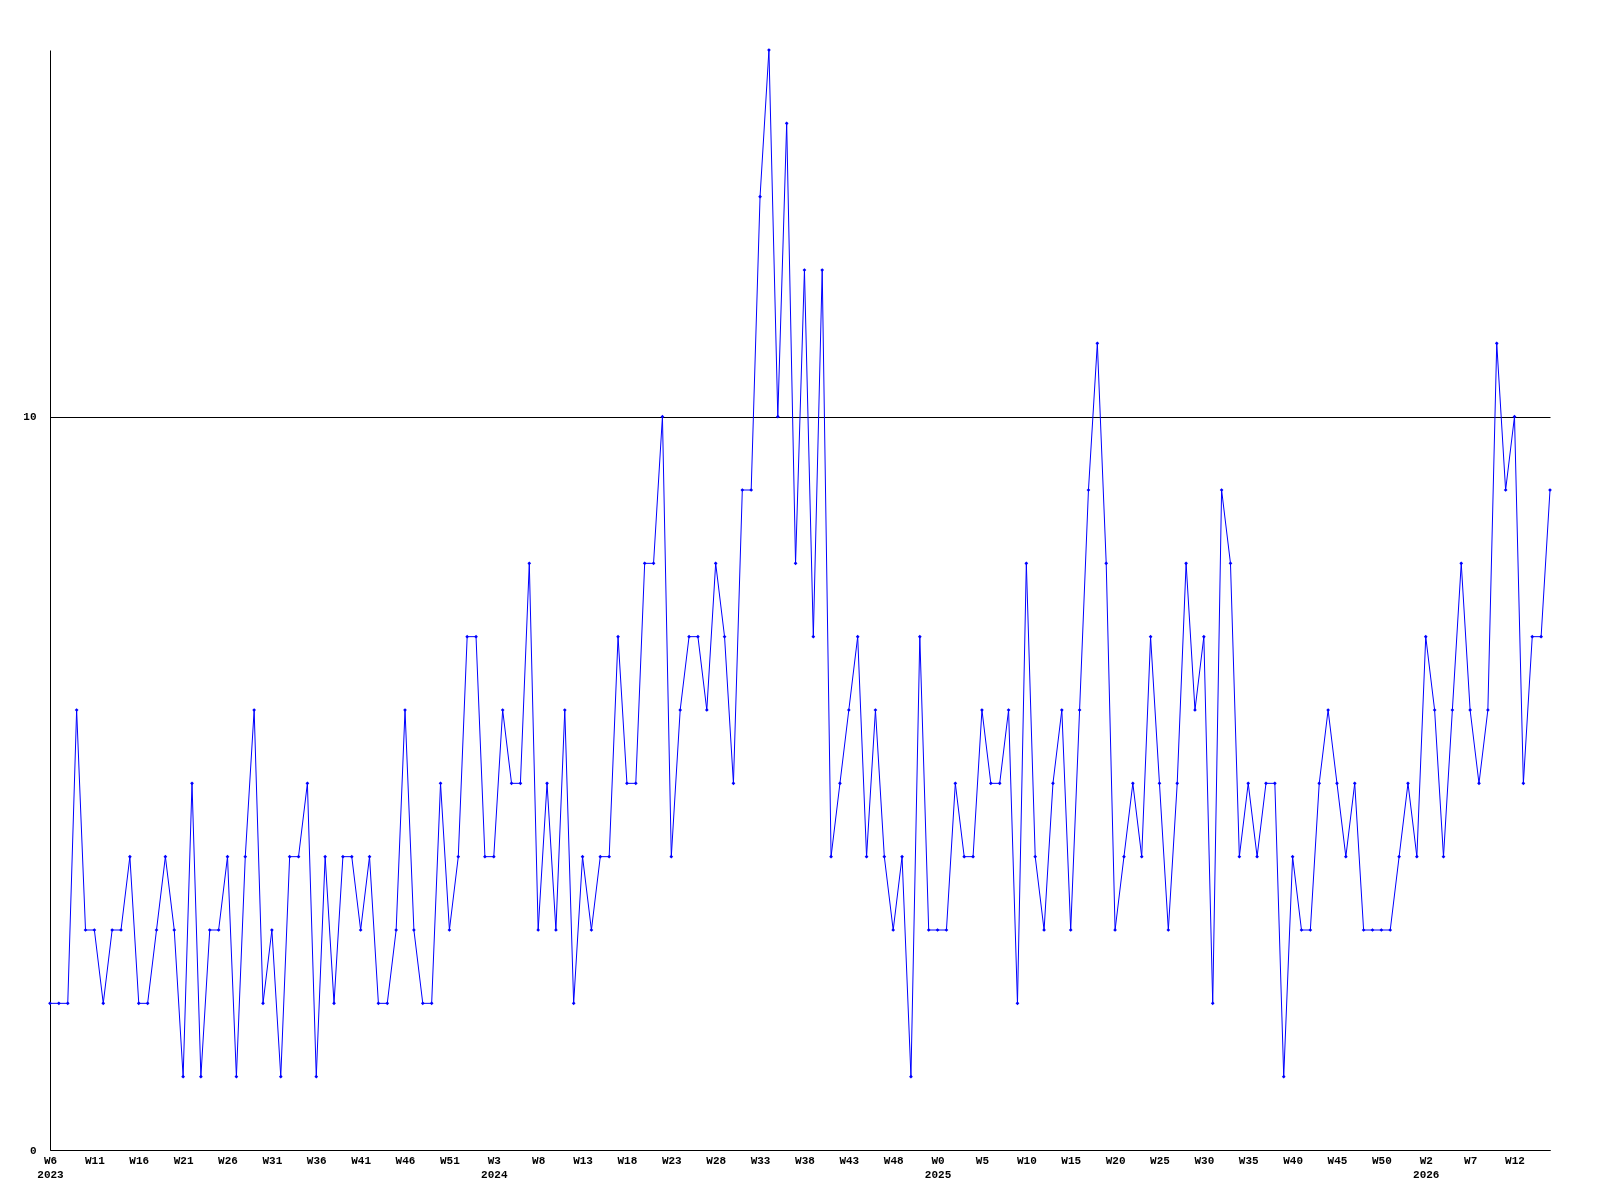 The height and width of the screenshot is (1200, 1600). I want to click on x-tick-label: W25, so click(1160, 1160).